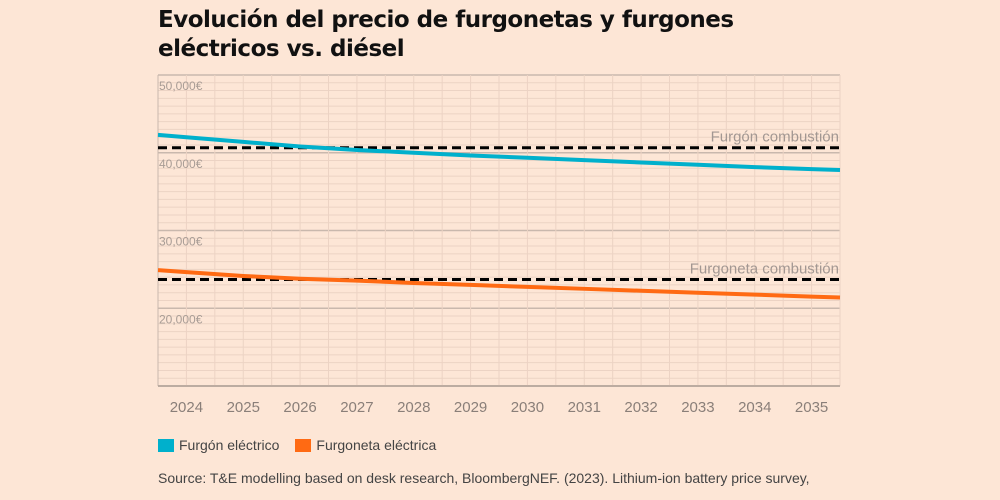  Describe the element at coordinates (243, 407) in the screenshot. I see `x-tick-label: 2025` at that location.